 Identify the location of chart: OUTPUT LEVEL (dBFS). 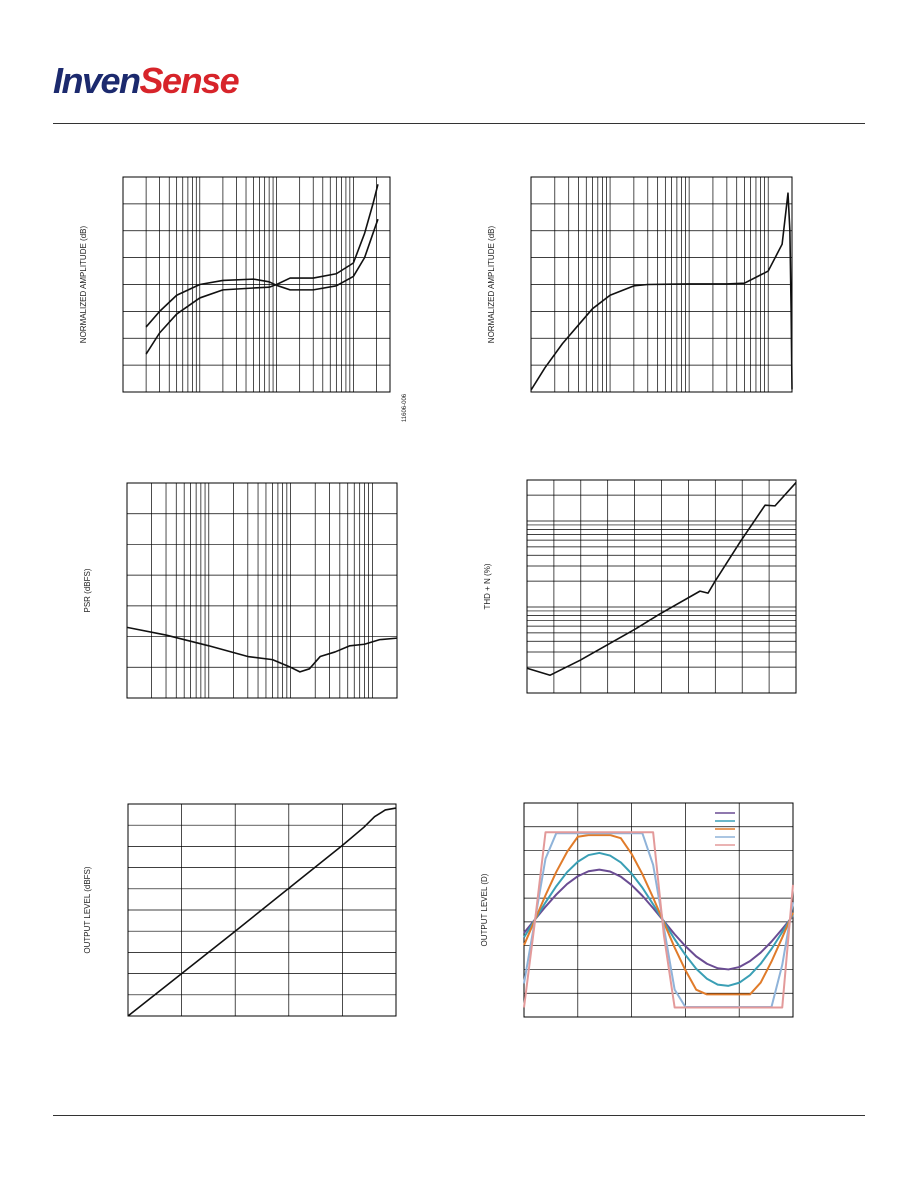
(240, 910).